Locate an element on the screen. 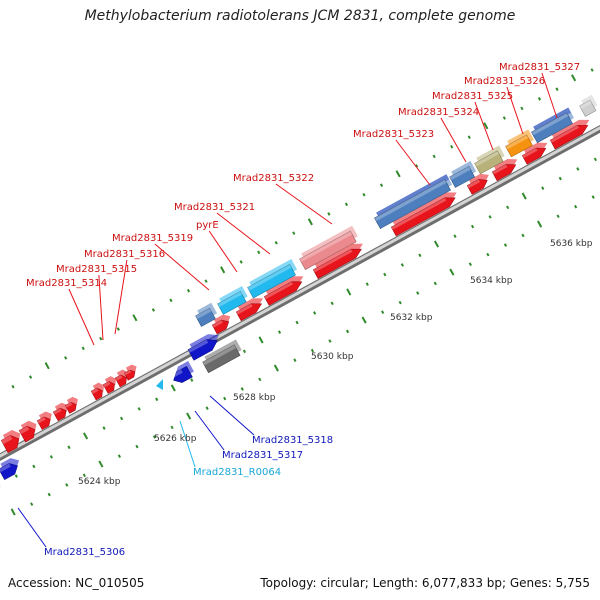  gene-label: Mrad2831_5326 is located at coordinates (504, 81).